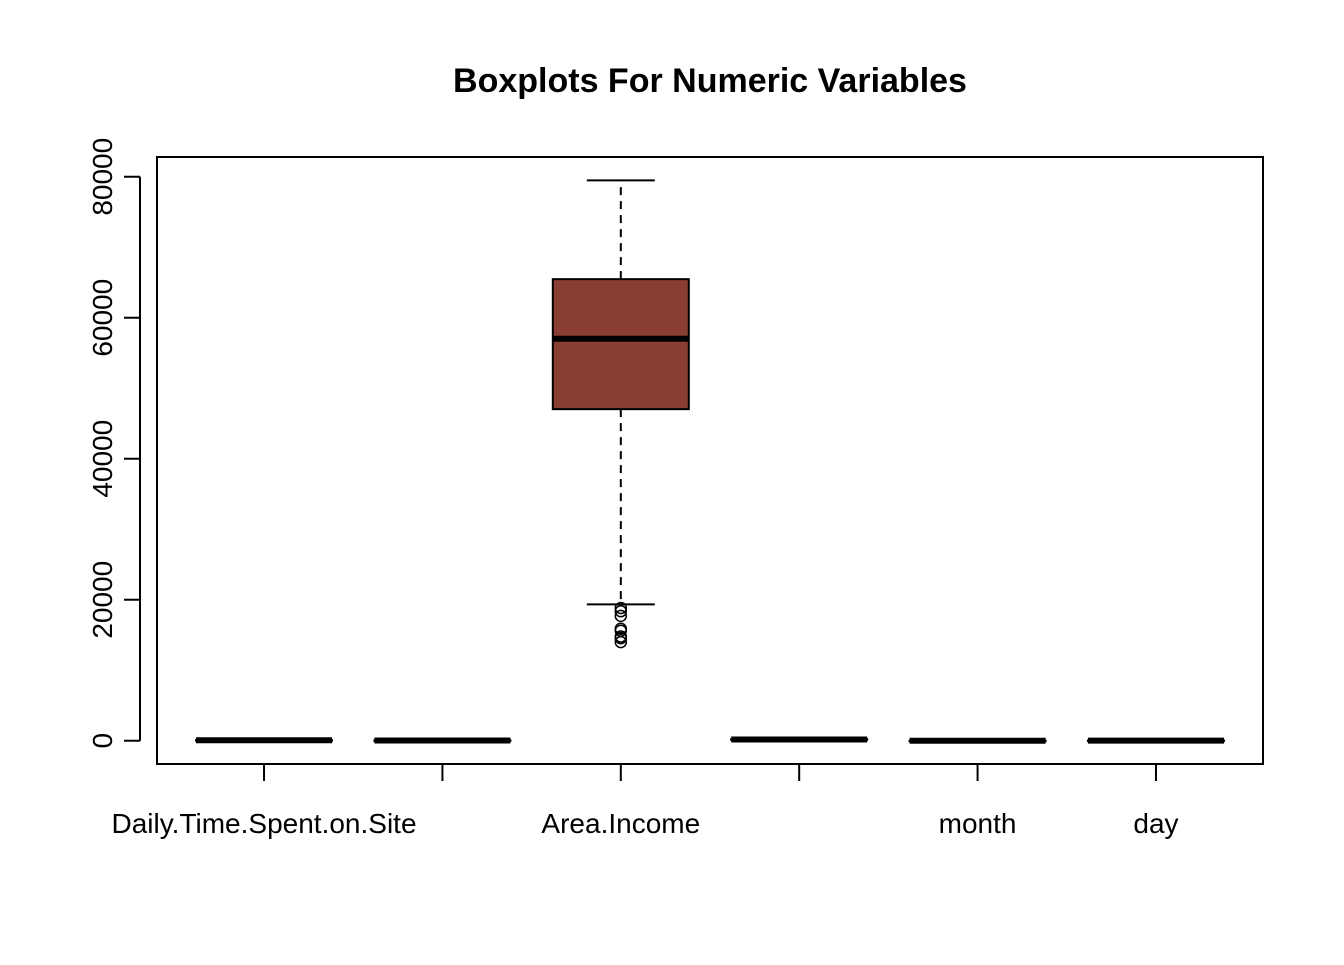  What do you see at coordinates (710, 81) in the screenshot?
I see `chart-title: Boxplots For Numeric Variables` at bounding box center [710, 81].